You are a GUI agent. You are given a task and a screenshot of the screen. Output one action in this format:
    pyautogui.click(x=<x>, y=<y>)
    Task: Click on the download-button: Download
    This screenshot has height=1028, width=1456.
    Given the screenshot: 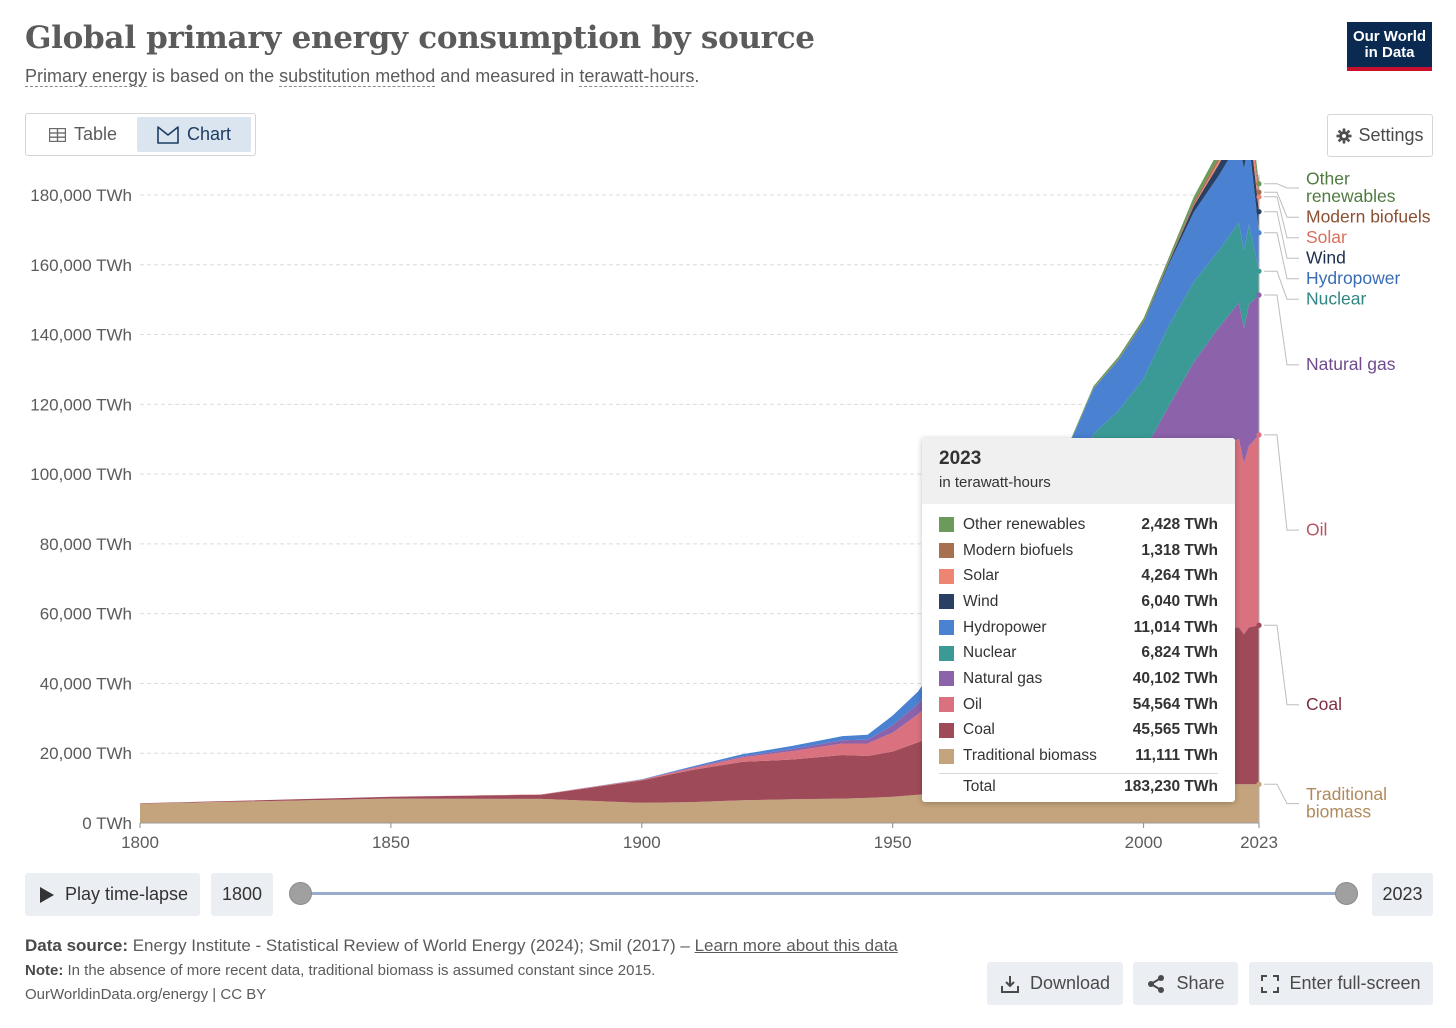 What is the action you would take?
    pyautogui.click(x=1055, y=983)
    